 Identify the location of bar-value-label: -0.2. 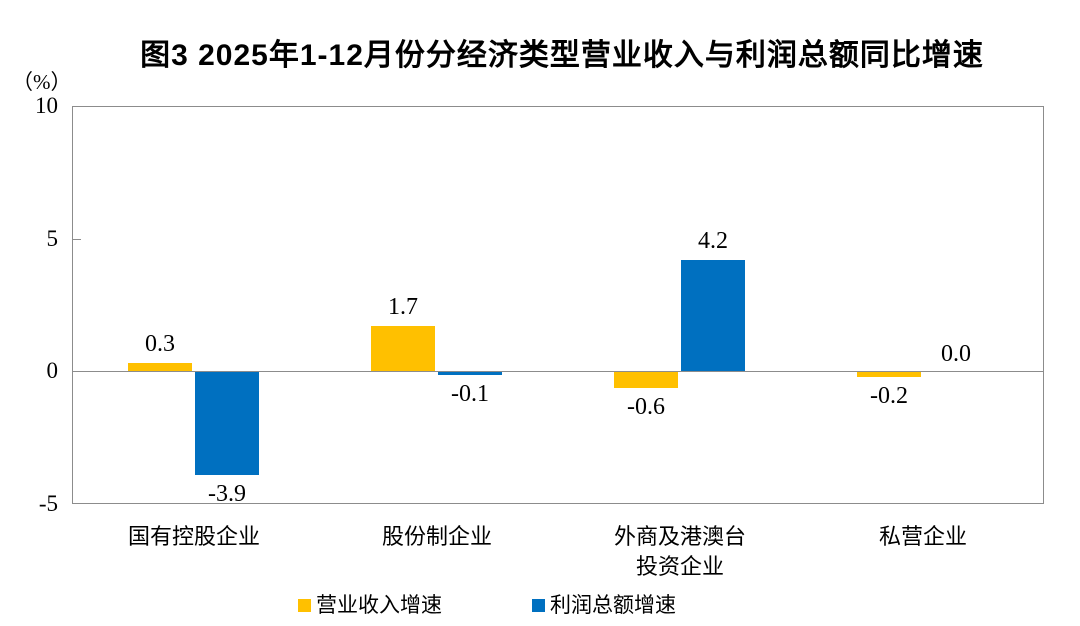
(889, 396).